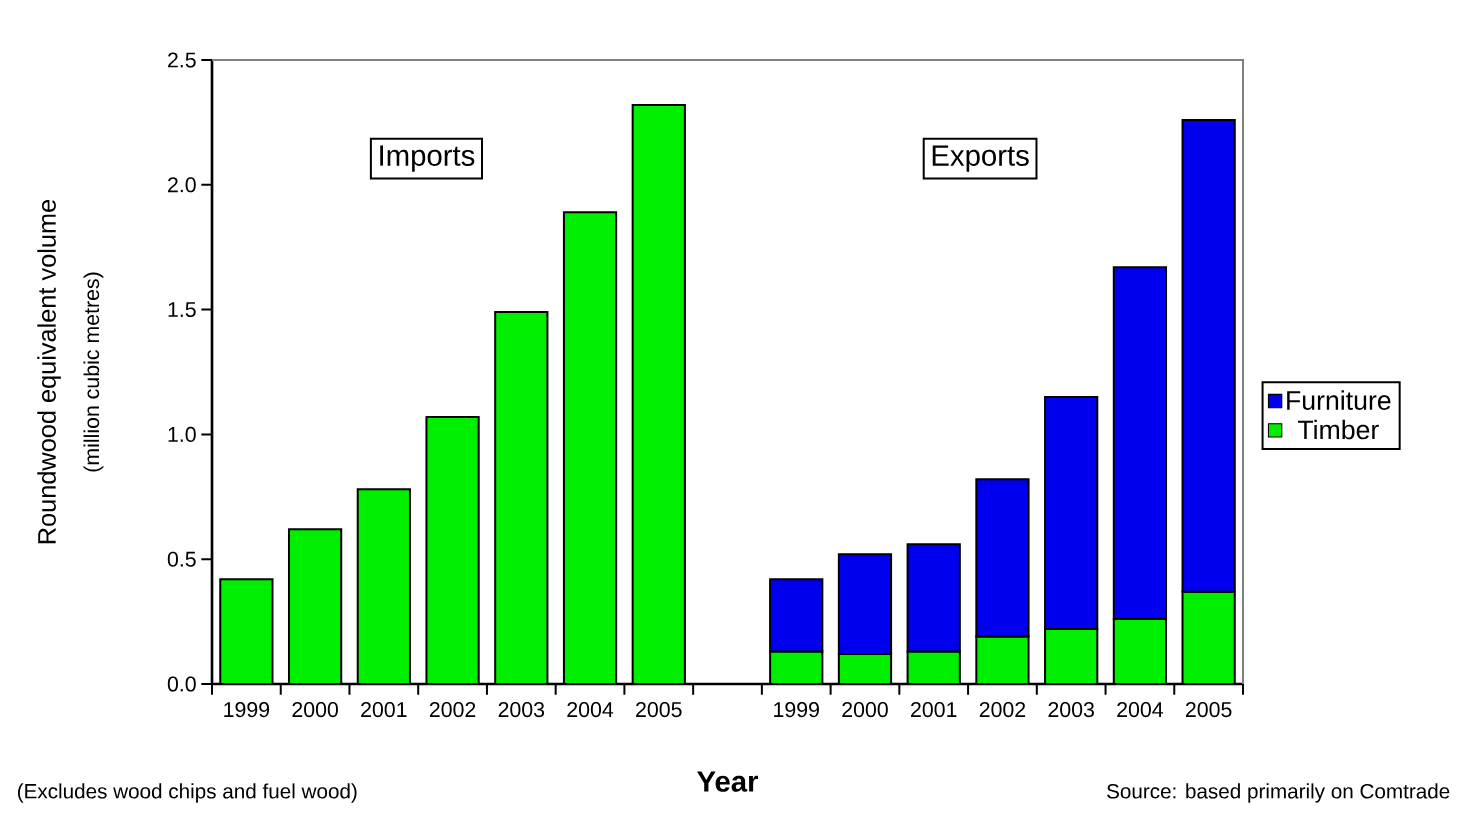 This screenshot has width=1460, height=818. What do you see at coordinates (181, 559) in the screenshot?
I see `y-tick-label: 0.5` at bounding box center [181, 559].